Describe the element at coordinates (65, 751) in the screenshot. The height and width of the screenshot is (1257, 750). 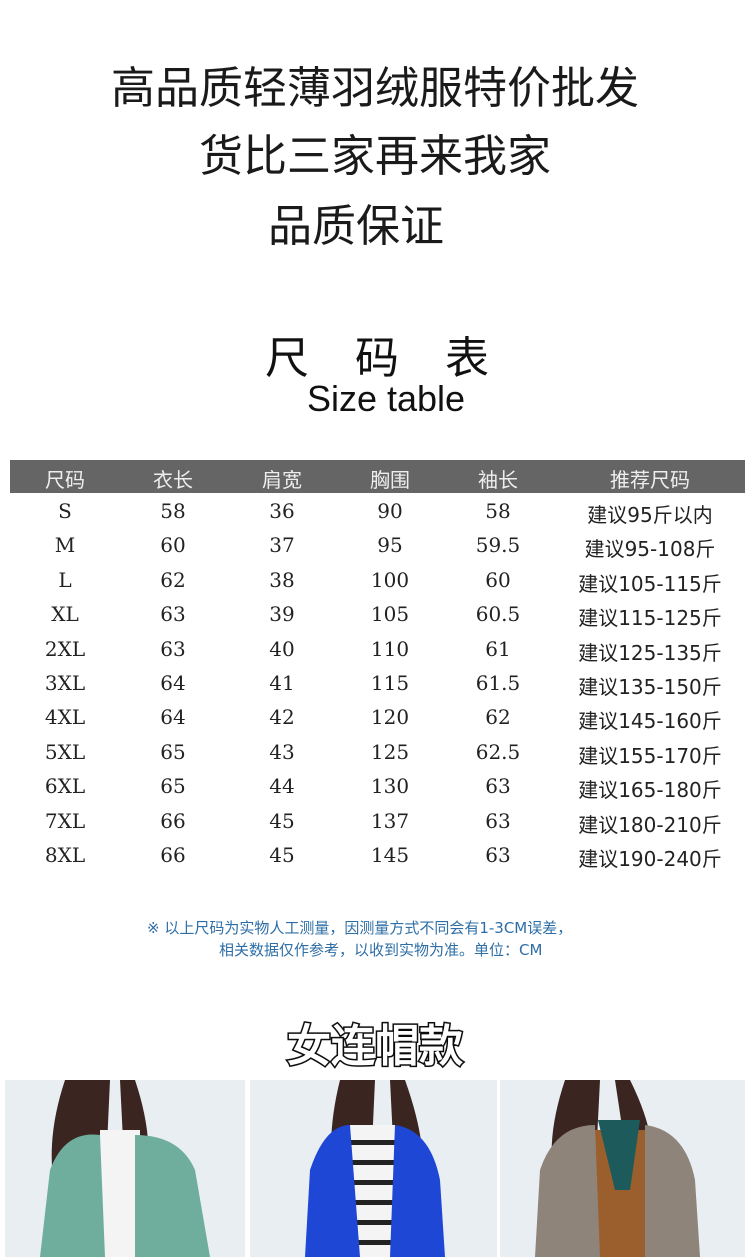
I see `table-cell: 5XL` at that location.